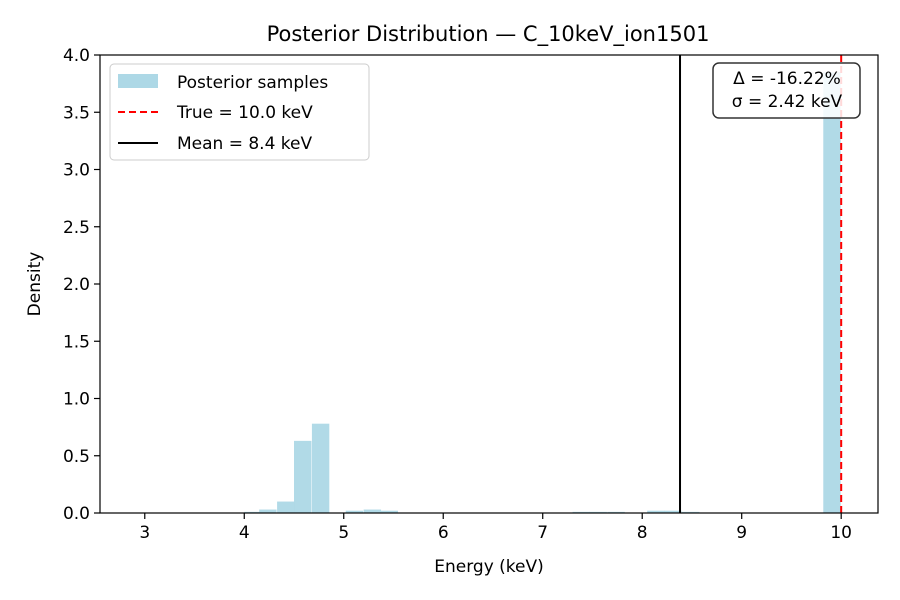  What do you see at coordinates (76, 285) in the screenshot?
I see `y-tick-label-4: 2.0` at bounding box center [76, 285].